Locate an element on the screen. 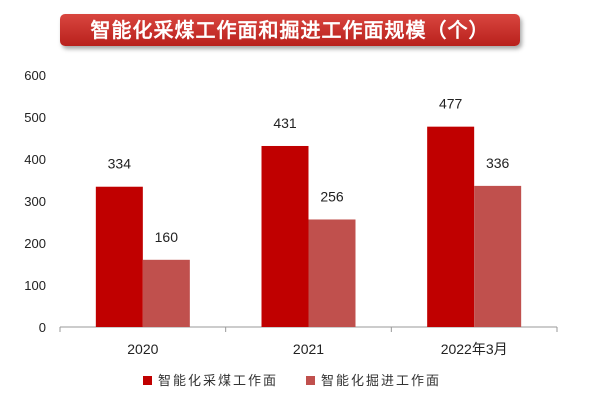  data-label: 336 is located at coordinates (498, 163).